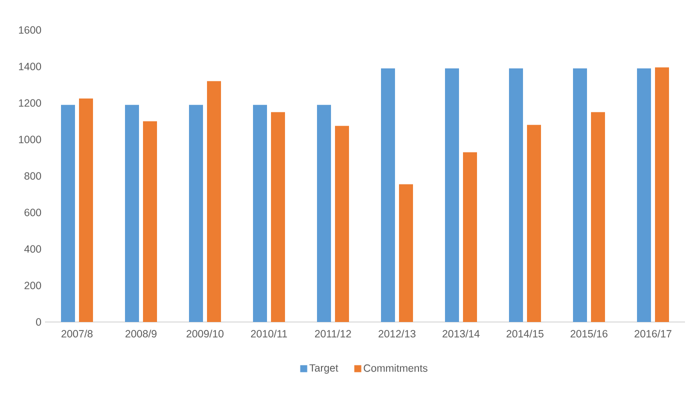 The height and width of the screenshot is (401, 699). I want to click on y-tick-label: 1400, so click(30, 66).